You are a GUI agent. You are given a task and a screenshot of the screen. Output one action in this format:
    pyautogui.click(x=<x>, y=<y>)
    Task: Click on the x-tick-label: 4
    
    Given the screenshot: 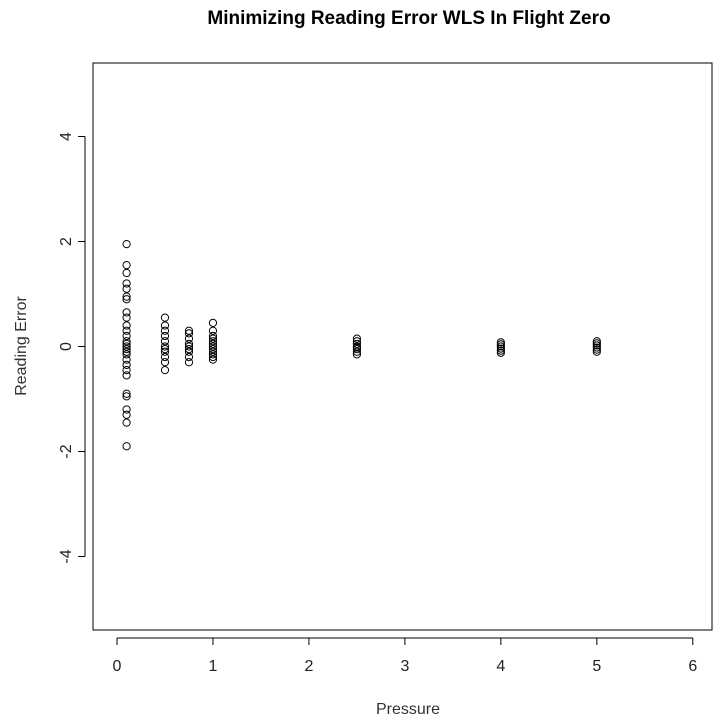 What is the action you would take?
    pyautogui.click(x=500, y=666)
    